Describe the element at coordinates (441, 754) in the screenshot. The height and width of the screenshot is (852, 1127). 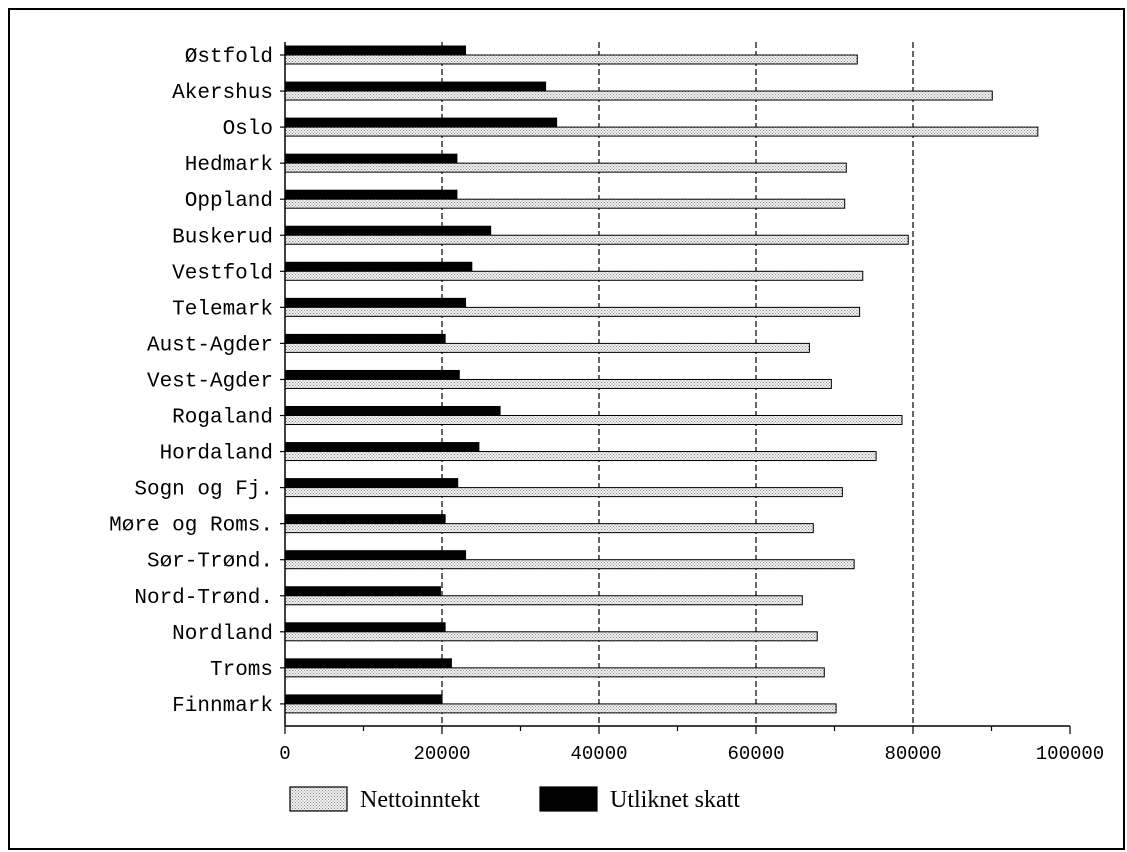
I see `x-tick-label: 20000` at that location.